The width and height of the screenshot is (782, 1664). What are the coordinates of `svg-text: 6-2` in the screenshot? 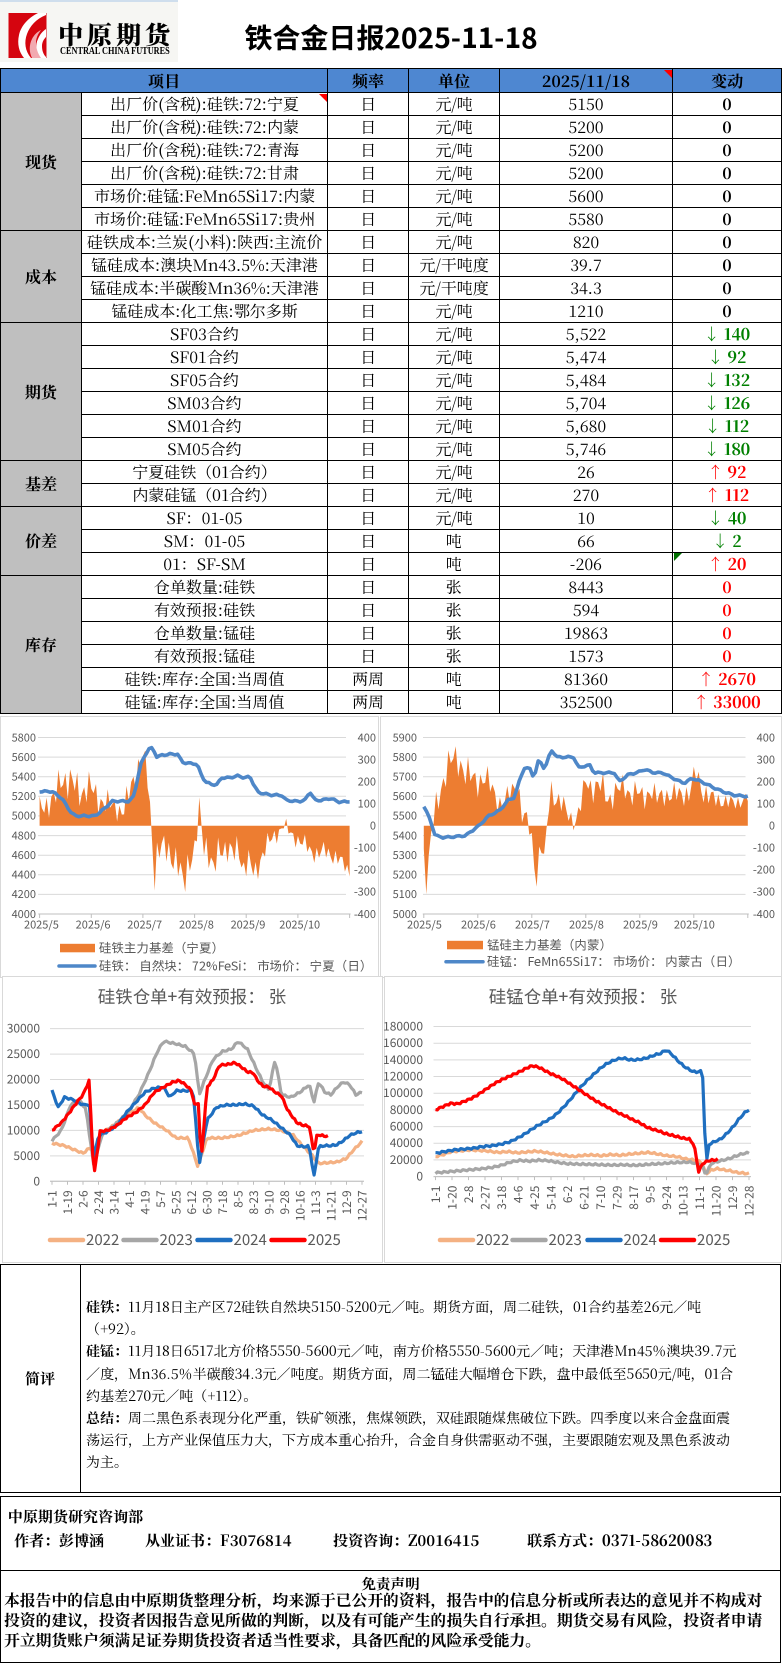 It's located at (567, 1194).